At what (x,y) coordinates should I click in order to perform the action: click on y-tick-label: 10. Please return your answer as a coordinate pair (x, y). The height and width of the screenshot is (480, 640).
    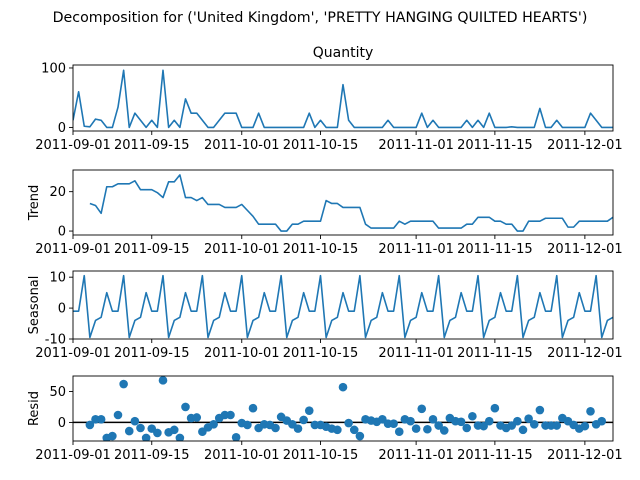
    Looking at the image, I should click on (57, 278).